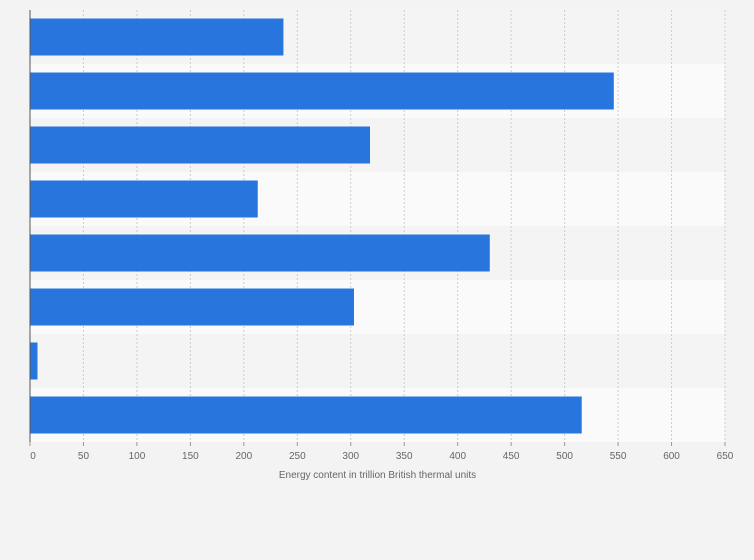 The width and height of the screenshot is (754, 560). What do you see at coordinates (671, 456) in the screenshot?
I see `x-tick-label: 600` at bounding box center [671, 456].